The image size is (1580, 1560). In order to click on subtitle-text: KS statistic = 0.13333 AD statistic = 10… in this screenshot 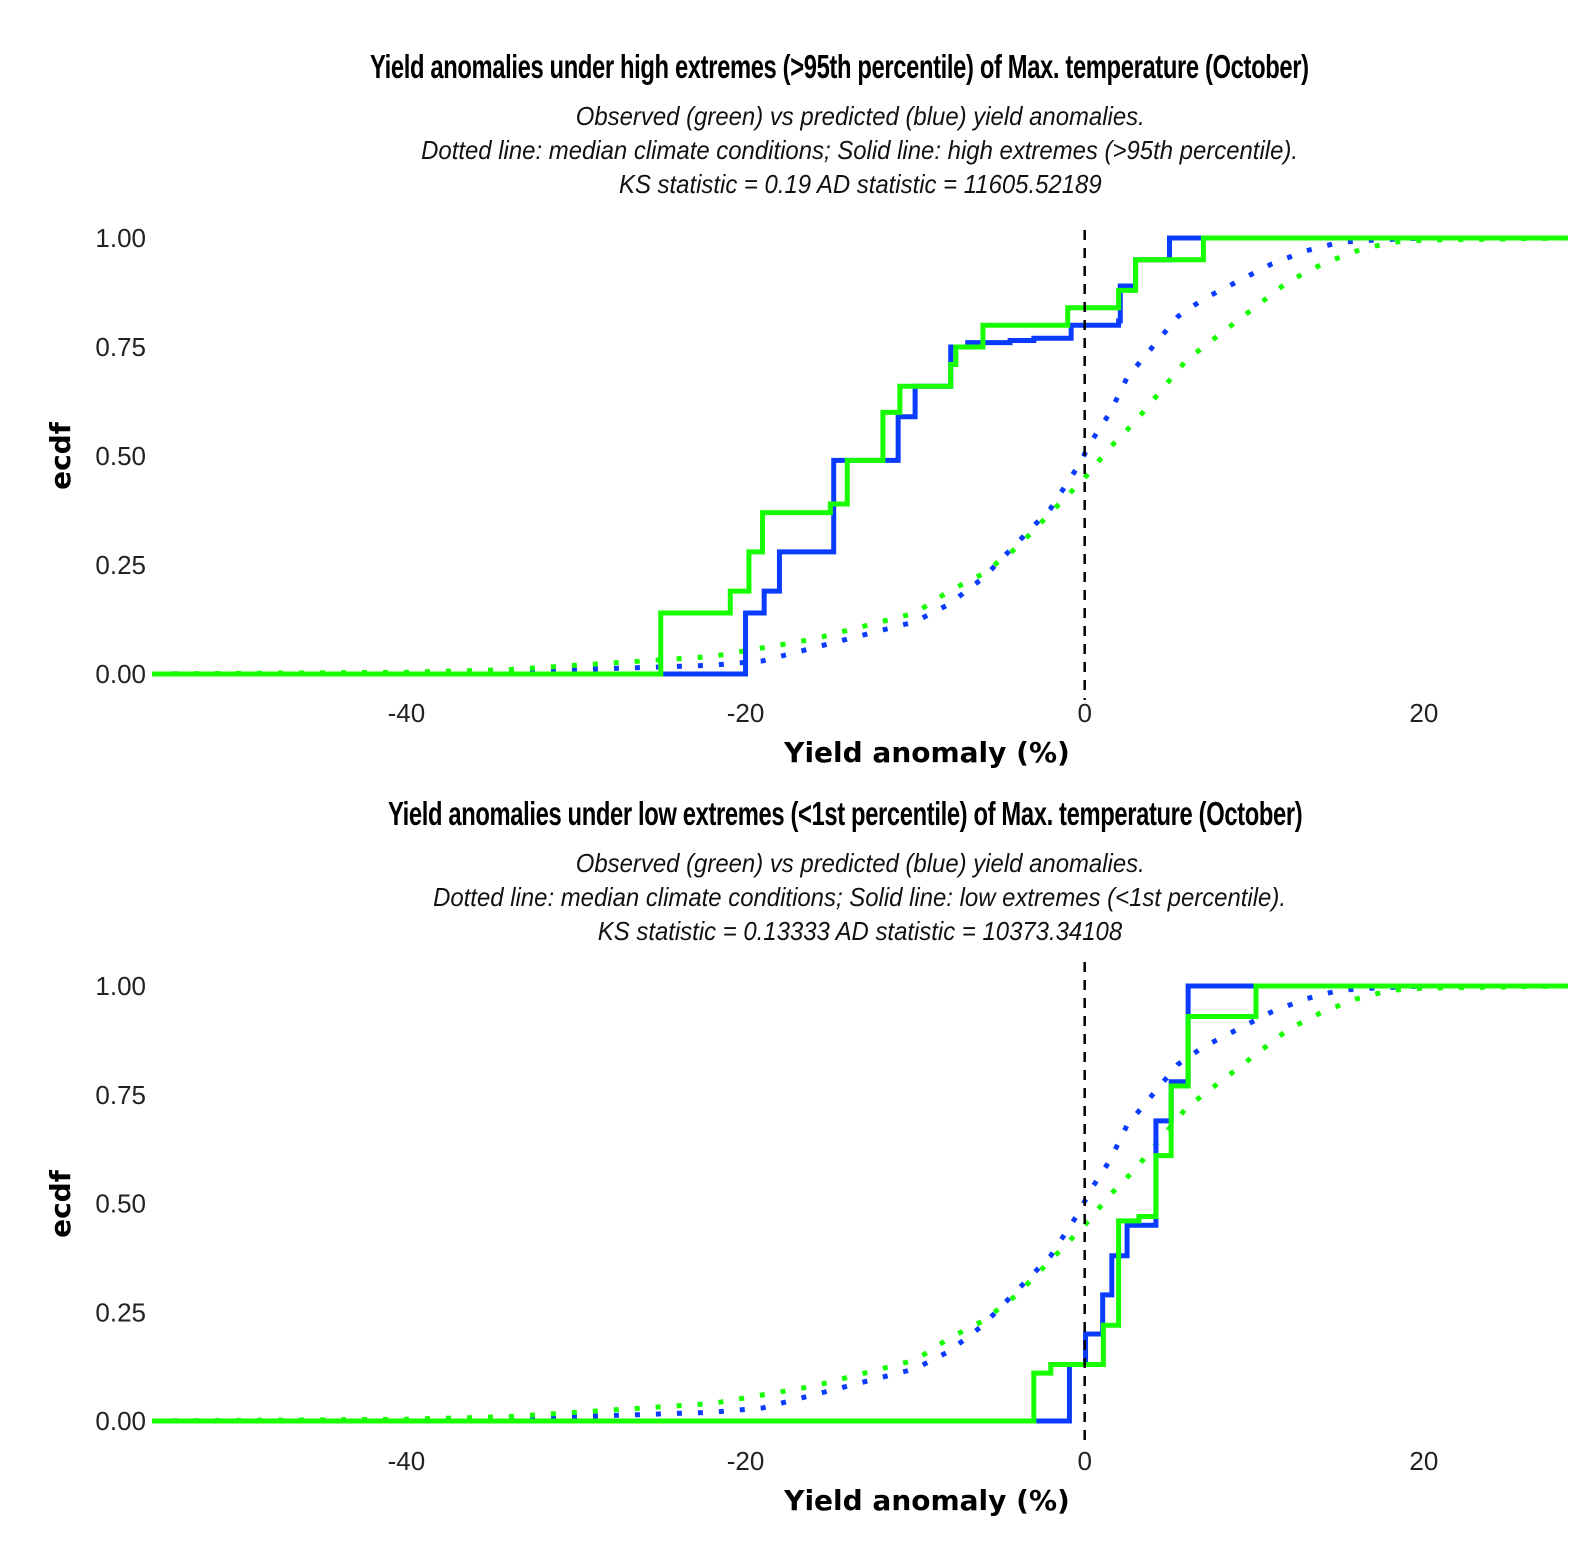, I will do `click(860, 931)`.